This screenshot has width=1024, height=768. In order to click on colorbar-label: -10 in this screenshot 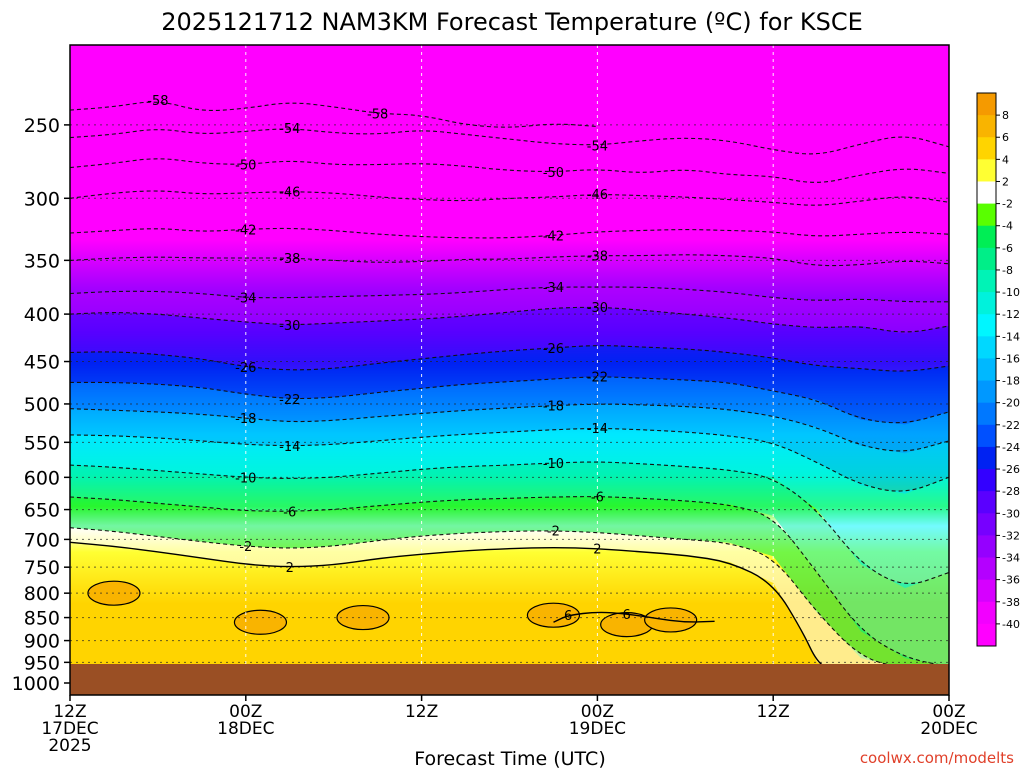, I will do `click(1011, 292)`.